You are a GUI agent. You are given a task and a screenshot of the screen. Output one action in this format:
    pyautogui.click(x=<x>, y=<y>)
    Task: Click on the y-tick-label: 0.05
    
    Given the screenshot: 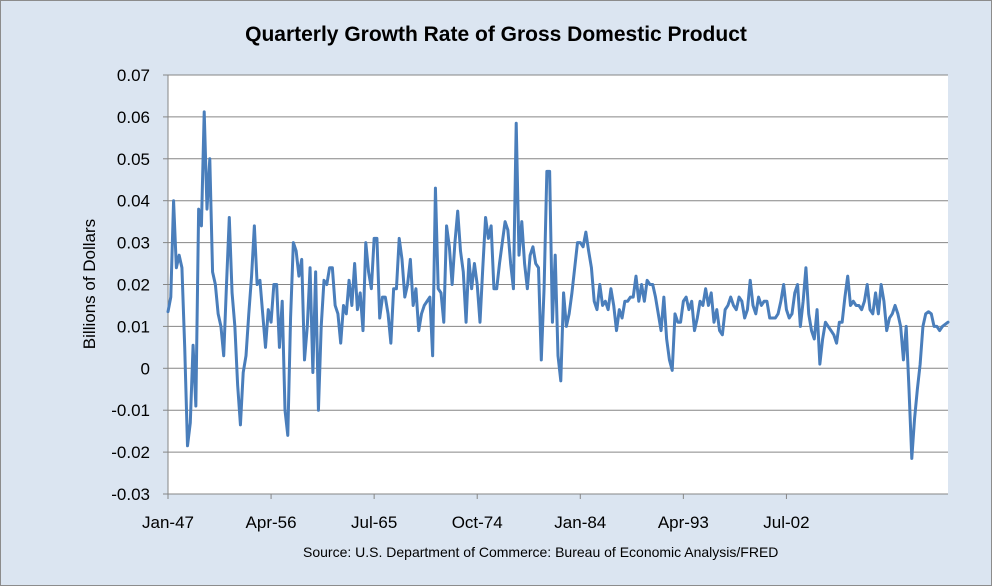 What is the action you would take?
    pyautogui.click(x=133, y=159)
    